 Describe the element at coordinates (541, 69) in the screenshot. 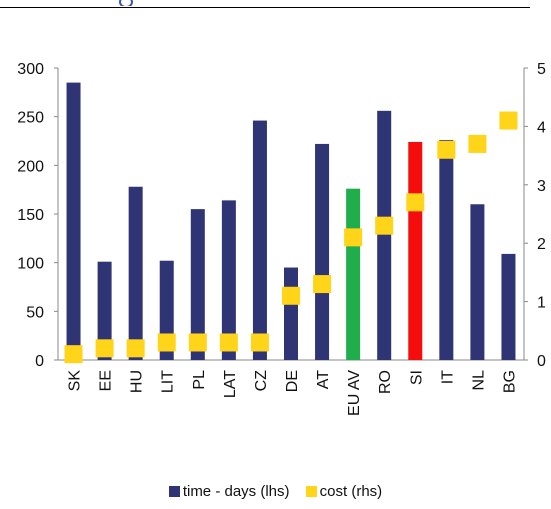

I see `right-tick-label: 5` at that location.